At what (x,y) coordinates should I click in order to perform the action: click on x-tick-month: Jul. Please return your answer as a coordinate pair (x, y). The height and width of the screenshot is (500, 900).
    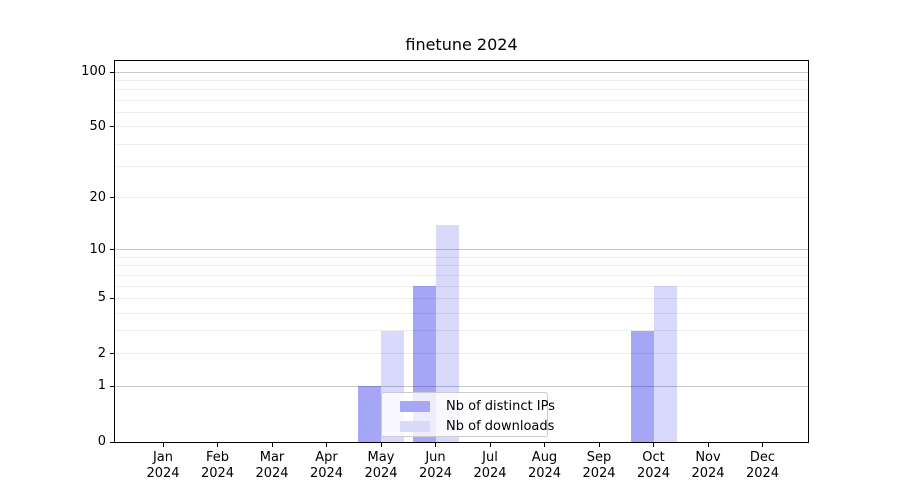
    Looking at the image, I should click on (490, 457).